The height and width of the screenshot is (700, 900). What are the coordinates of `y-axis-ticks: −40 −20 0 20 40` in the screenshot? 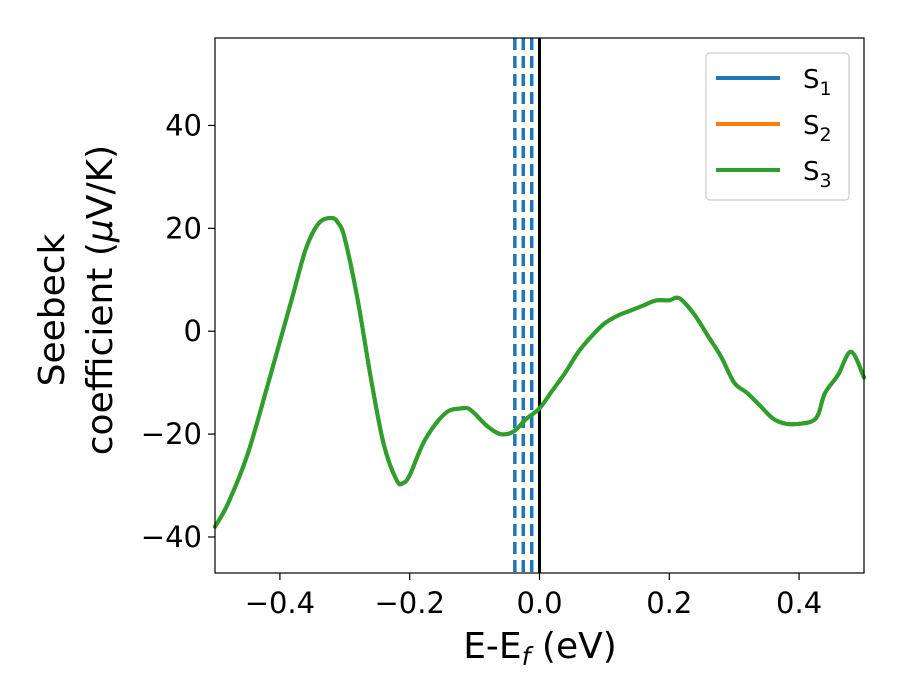 It's located at (178, 331).